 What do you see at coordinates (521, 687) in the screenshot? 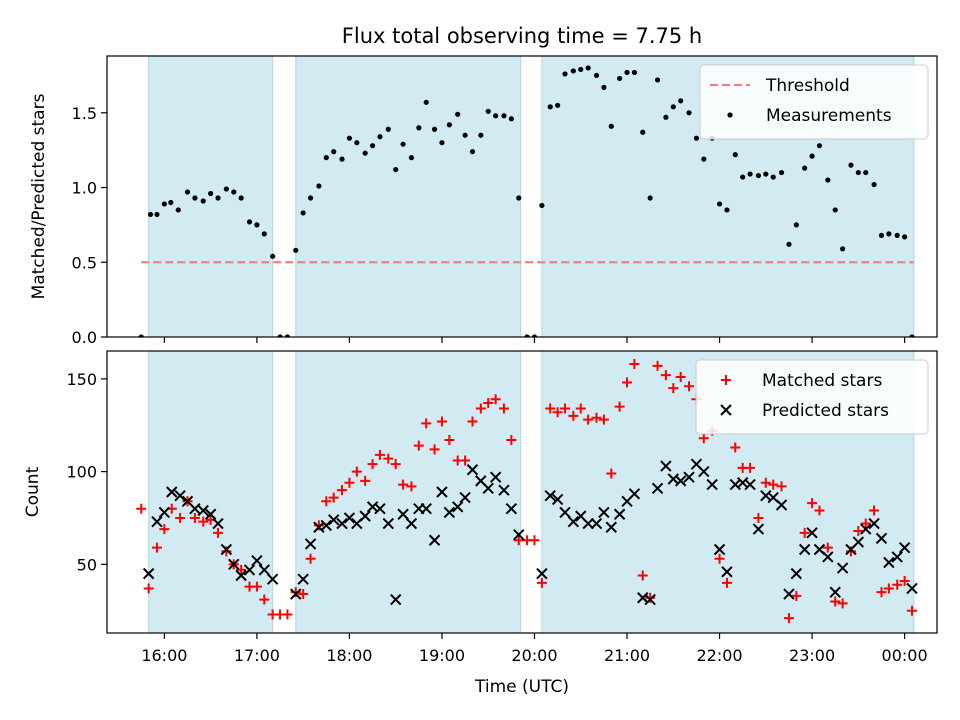
I see `x-axis-label: Time (UTC)` at bounding box center [521, 687].